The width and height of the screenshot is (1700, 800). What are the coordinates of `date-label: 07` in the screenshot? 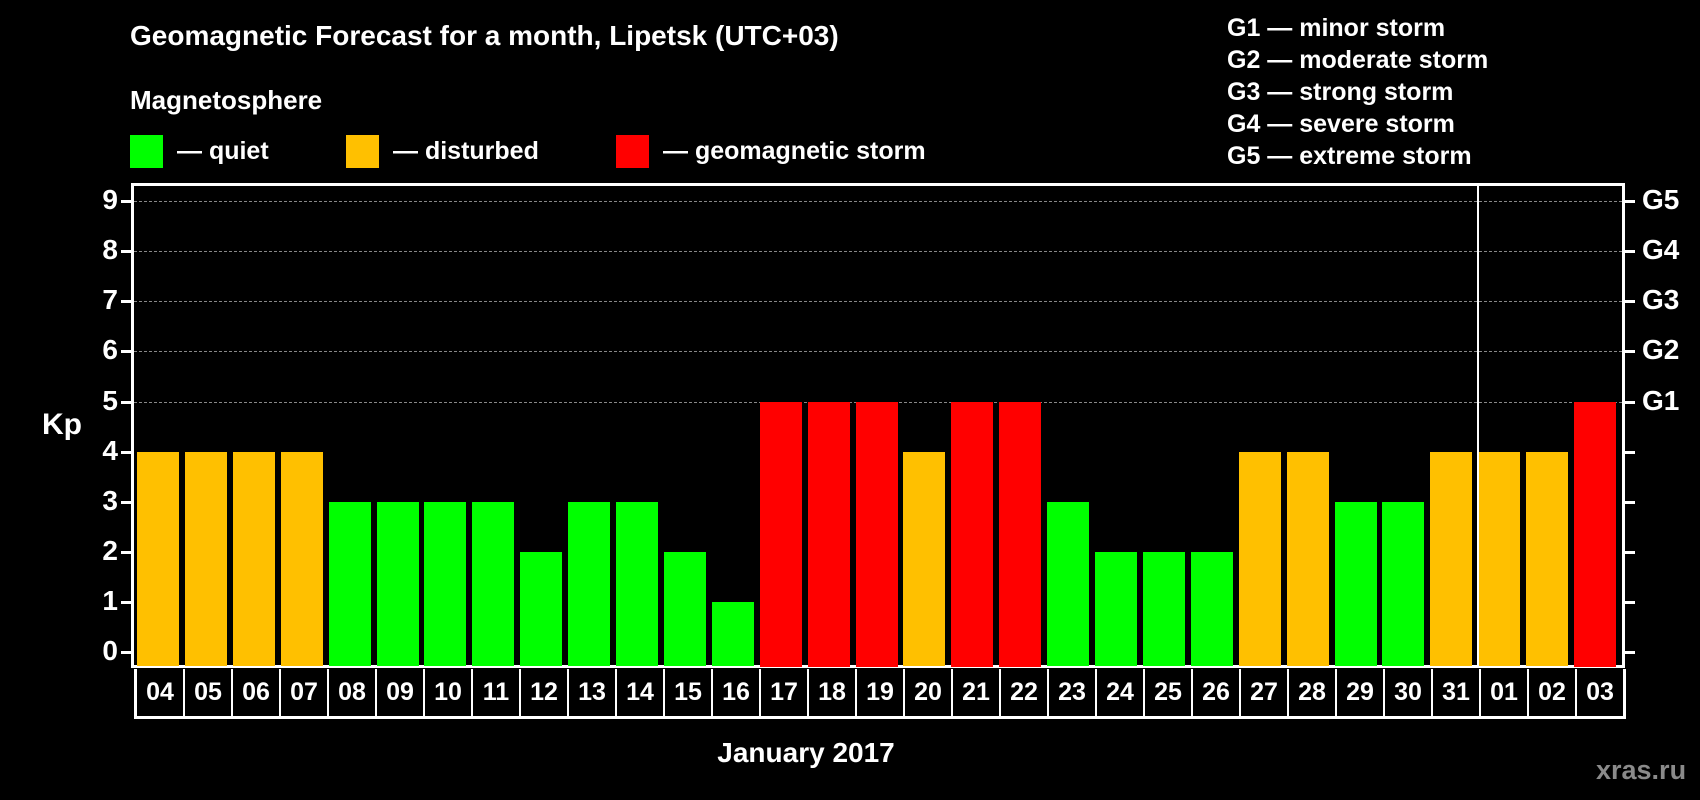 It's located at (303, 692).